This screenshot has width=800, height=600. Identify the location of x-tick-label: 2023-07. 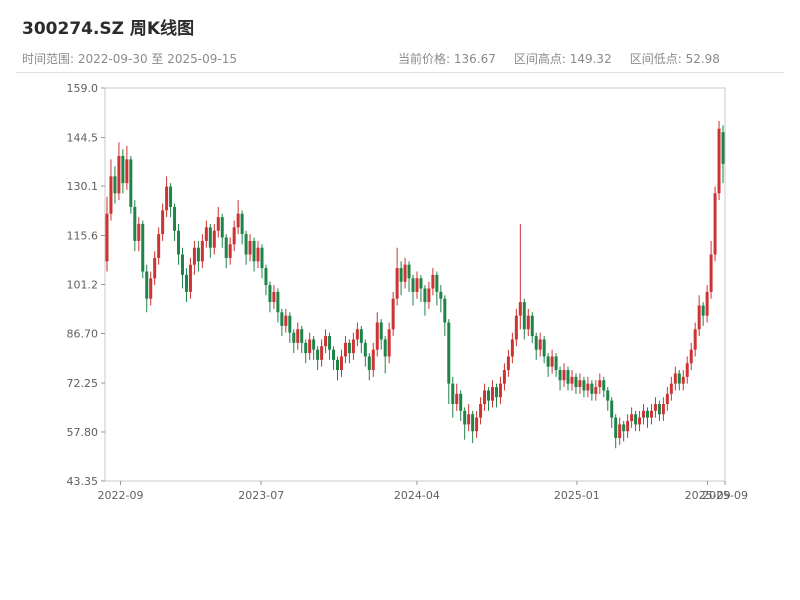
(261, 495).